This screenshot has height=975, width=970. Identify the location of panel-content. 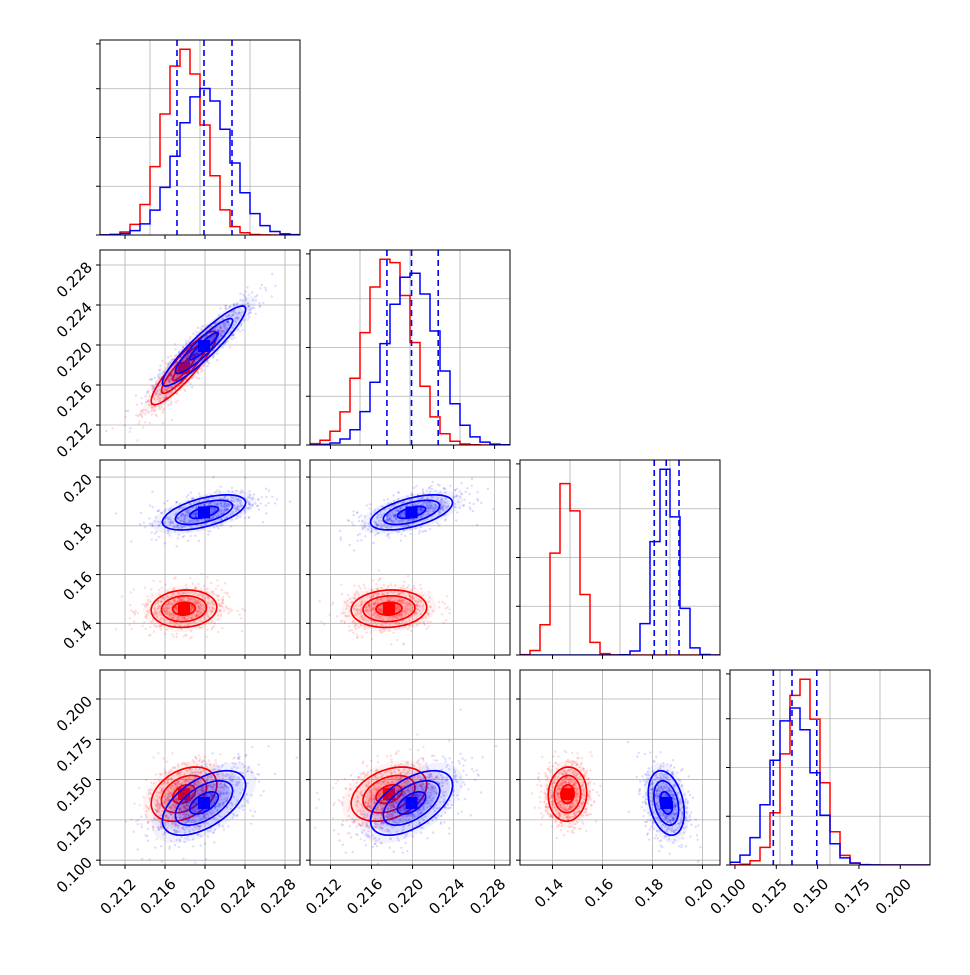
(410, 347).